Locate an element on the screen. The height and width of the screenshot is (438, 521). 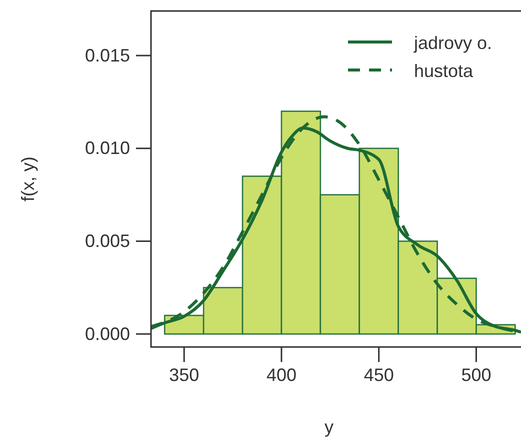
x-tick-label: 450 is located at coordinates (379, 374).